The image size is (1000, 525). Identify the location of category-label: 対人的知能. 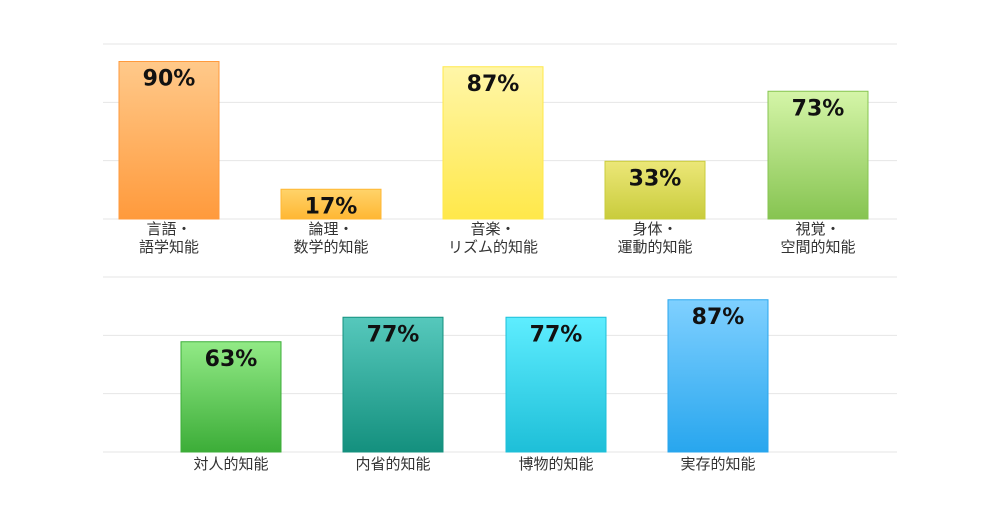
(230, 464).